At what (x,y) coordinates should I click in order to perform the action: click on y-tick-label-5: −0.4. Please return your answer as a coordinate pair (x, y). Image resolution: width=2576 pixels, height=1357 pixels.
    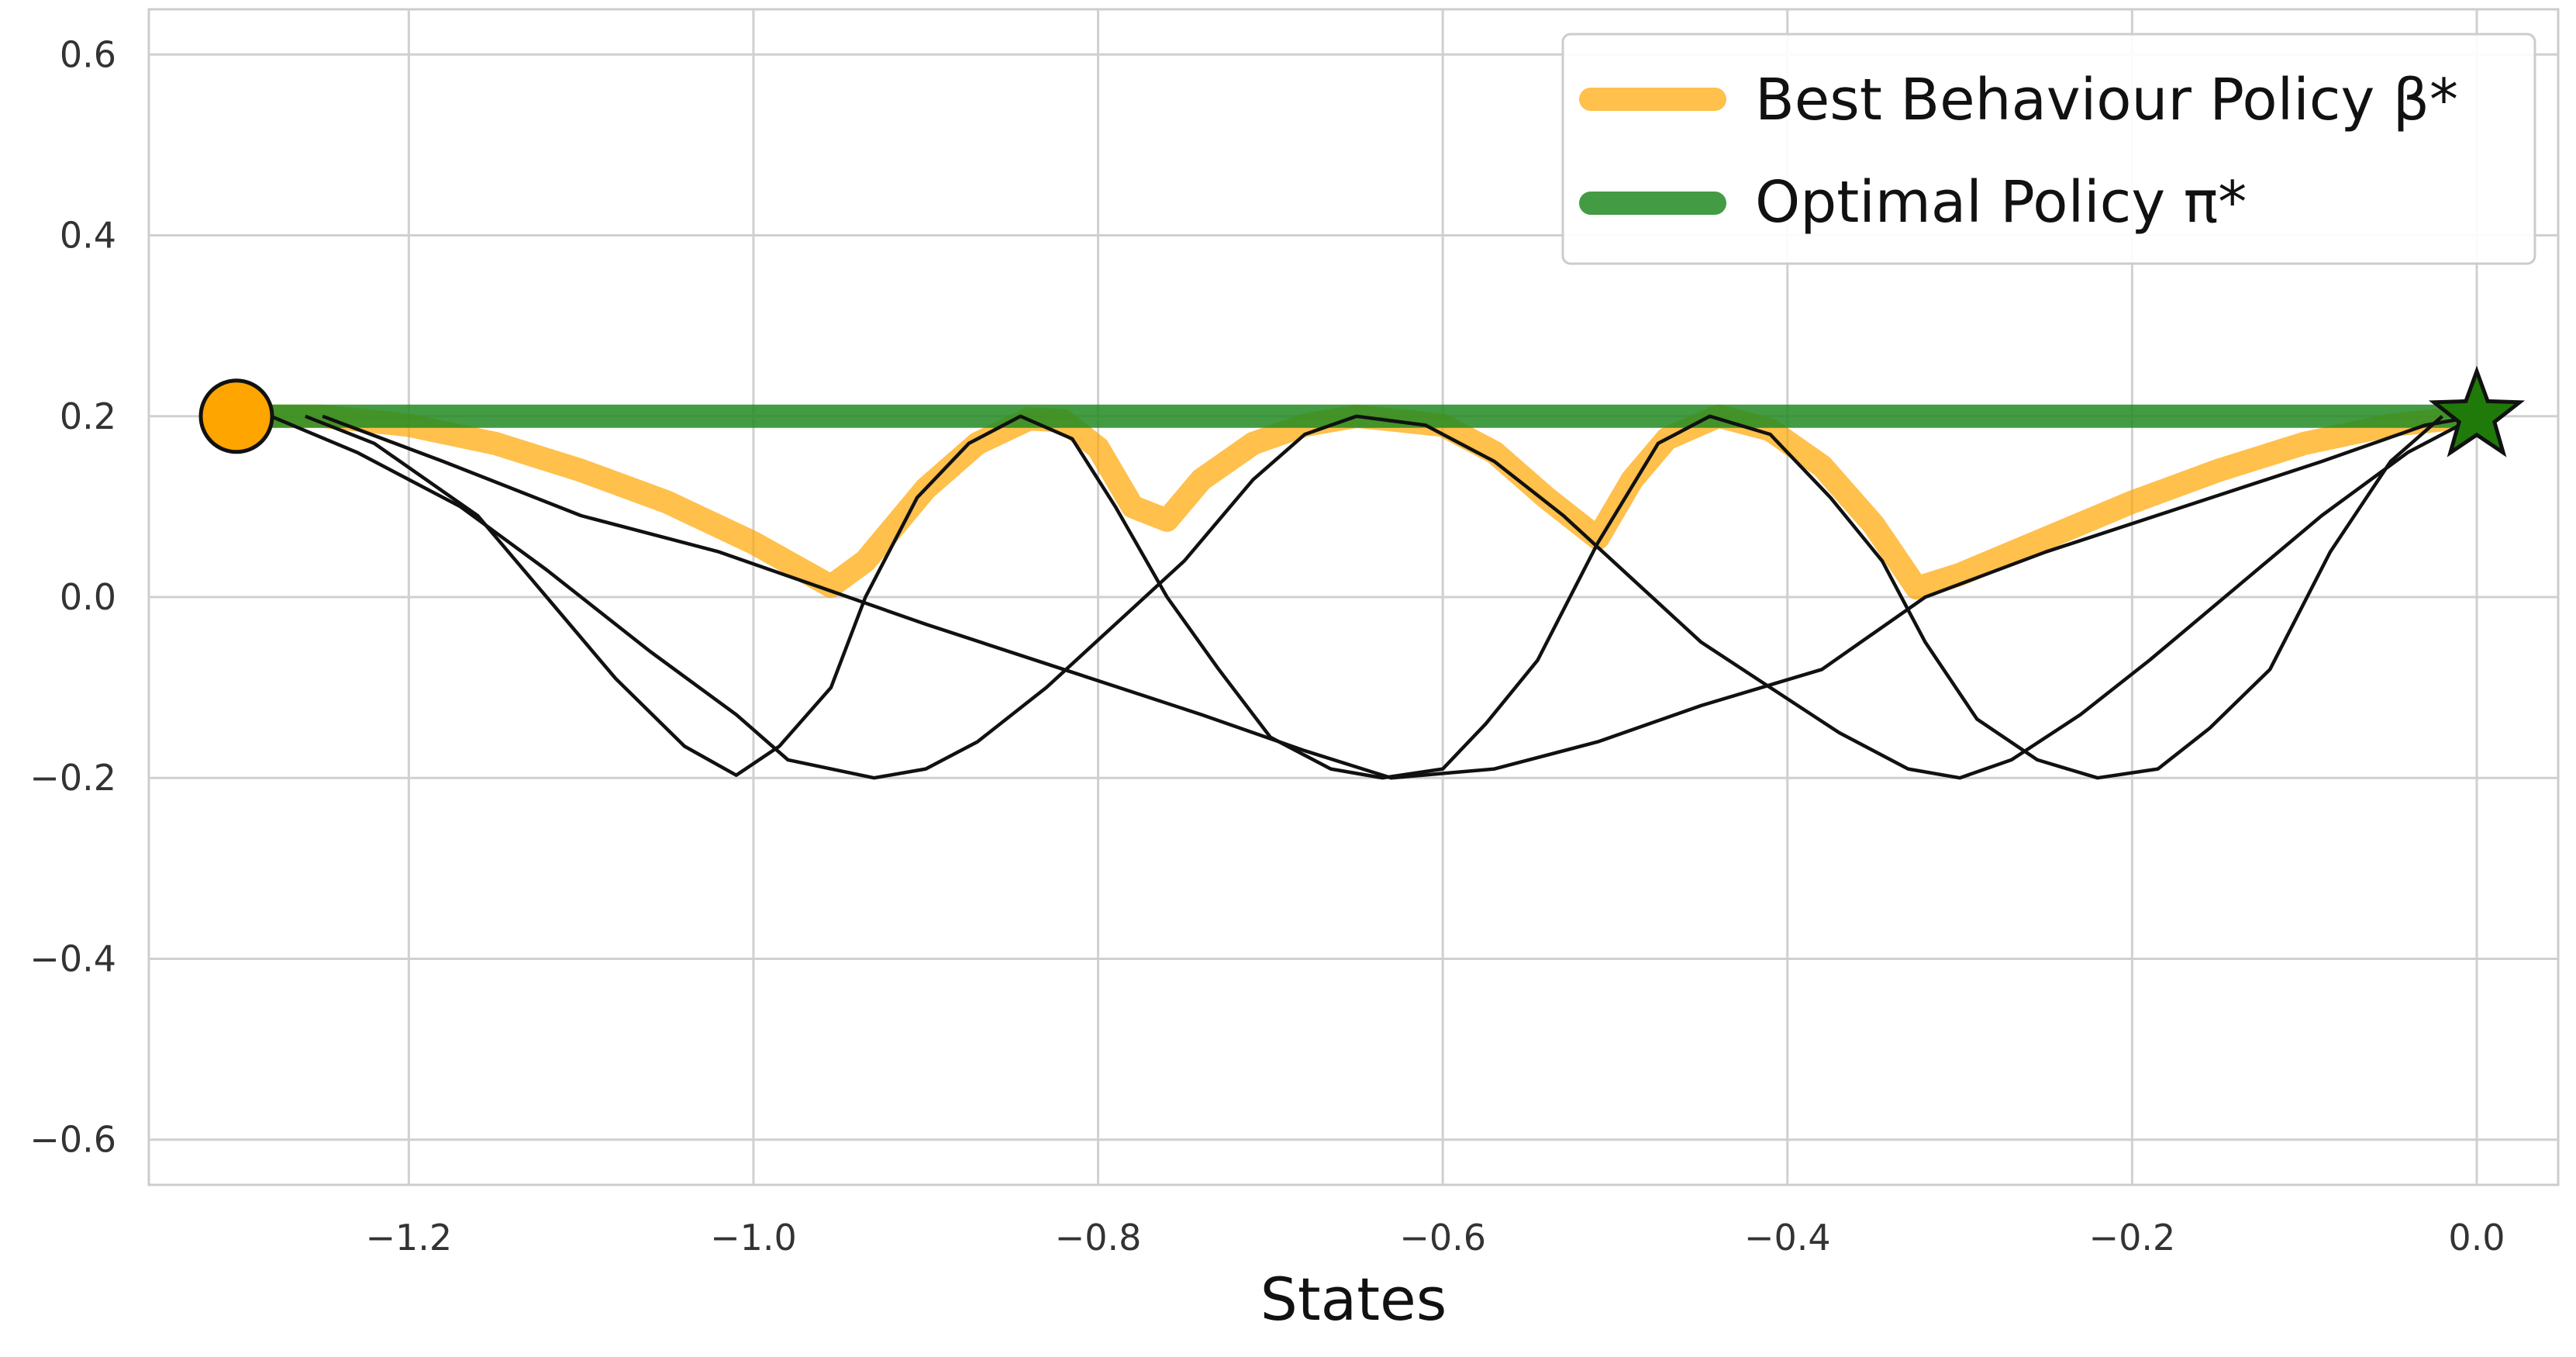
    Looking at the image, I should click on (72, 958).